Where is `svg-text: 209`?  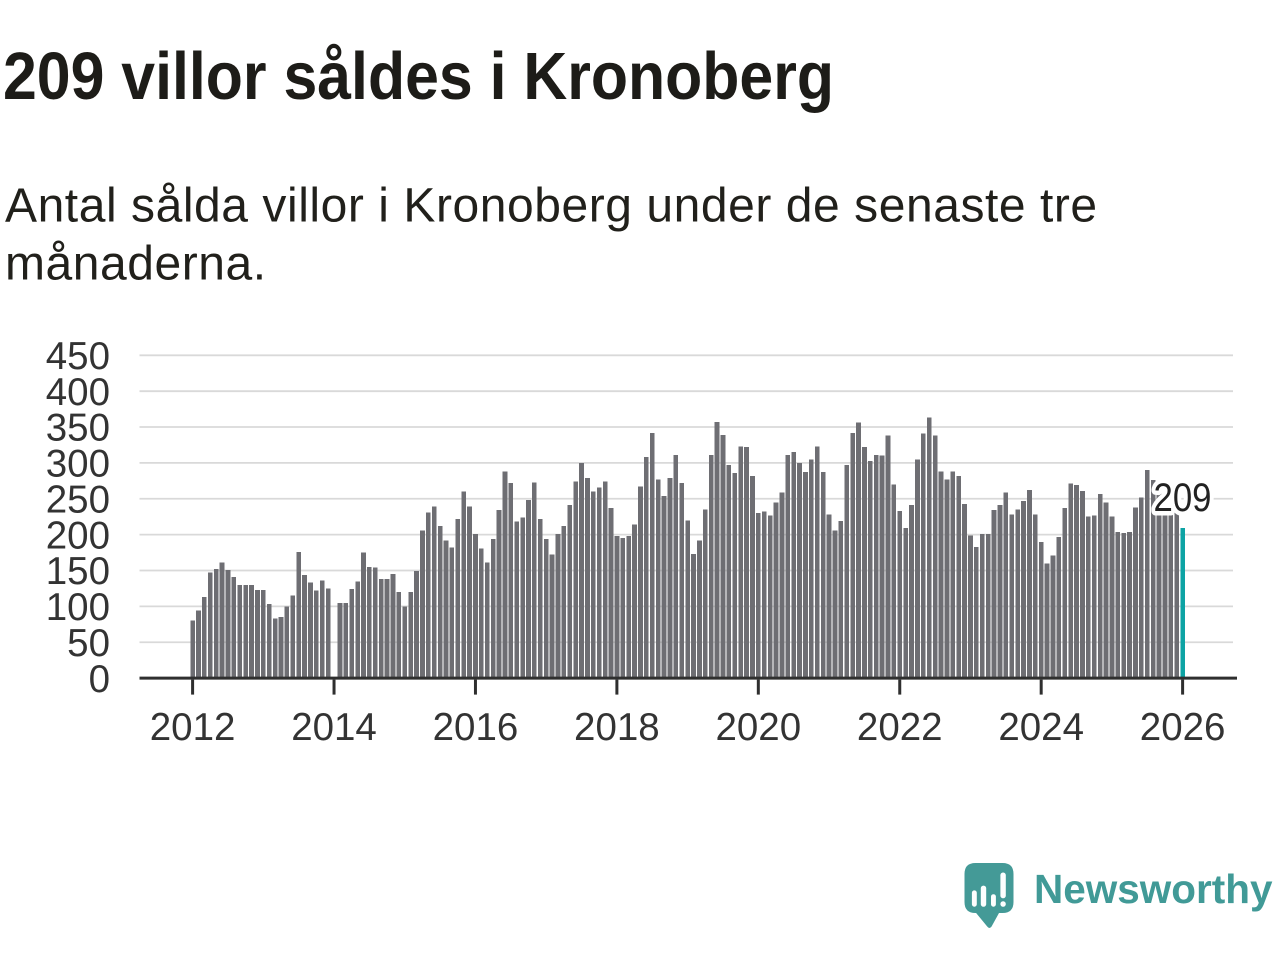
svg-text: 209 is located at coordinates (1183, 498).